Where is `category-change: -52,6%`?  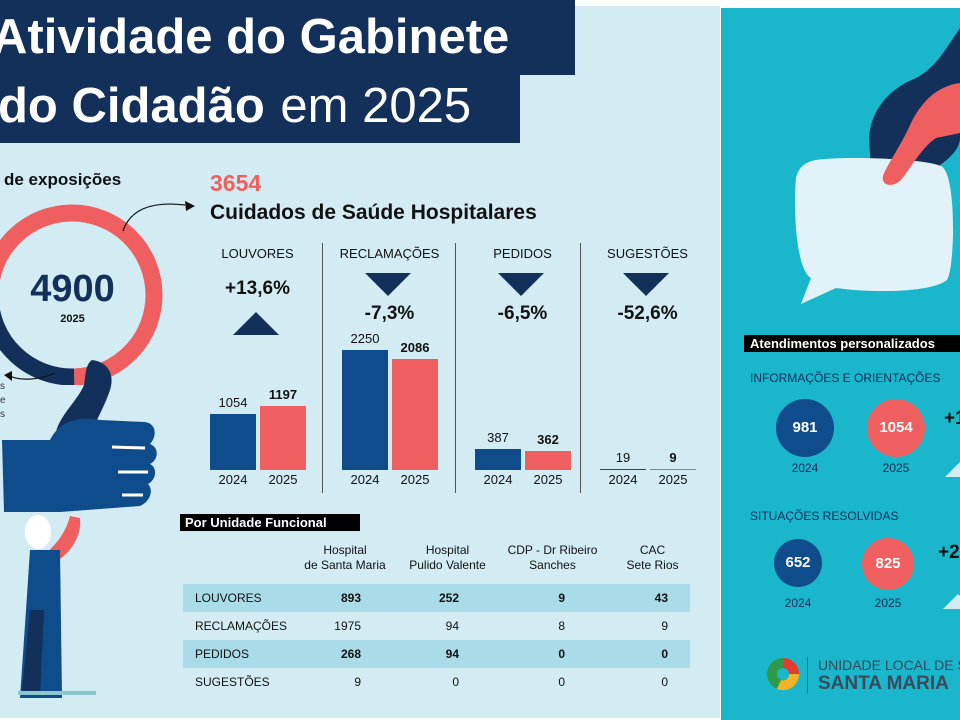
category-change: -52,6% is located at coordinates (647, 313).